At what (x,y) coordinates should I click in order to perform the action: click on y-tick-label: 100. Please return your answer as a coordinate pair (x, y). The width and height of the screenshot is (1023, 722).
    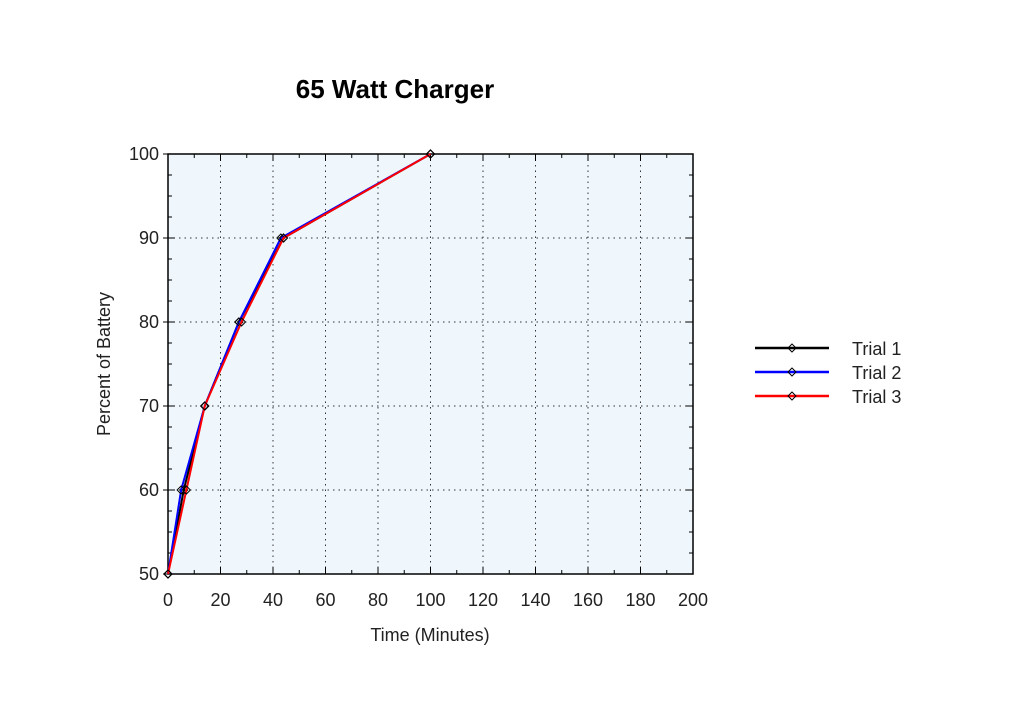
    Looking at the image, I should click on (144, 154).